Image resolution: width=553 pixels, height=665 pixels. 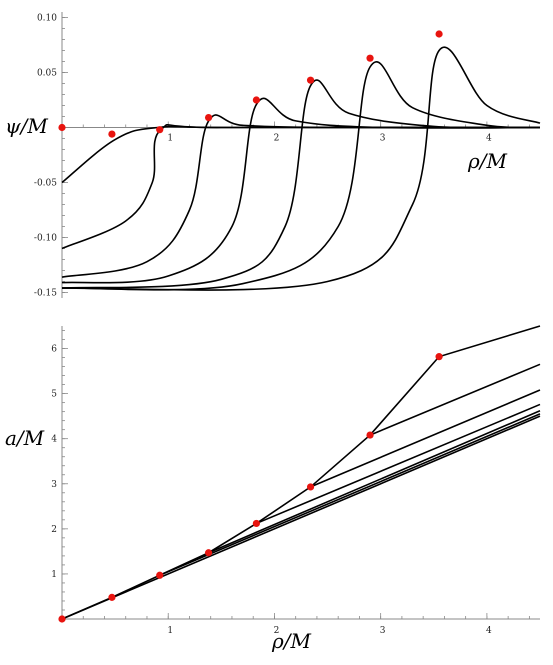 What do you see at coordinates (45, 184) in the screenshot?
I see `y-tick-label: -0.05` at bounding box center [45, 184].